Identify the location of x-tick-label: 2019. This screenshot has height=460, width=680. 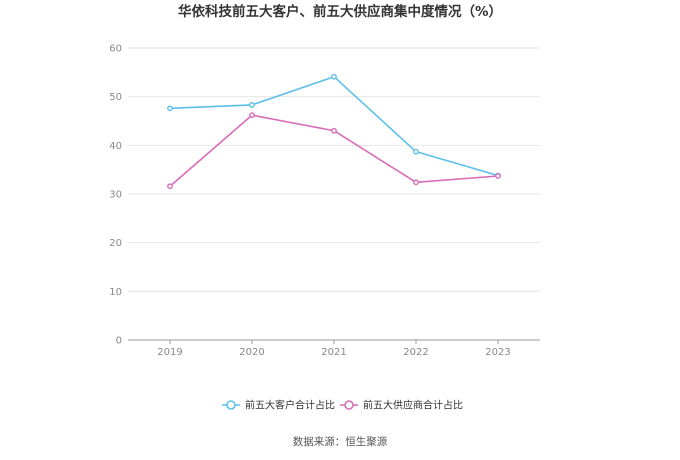
(169, 352).